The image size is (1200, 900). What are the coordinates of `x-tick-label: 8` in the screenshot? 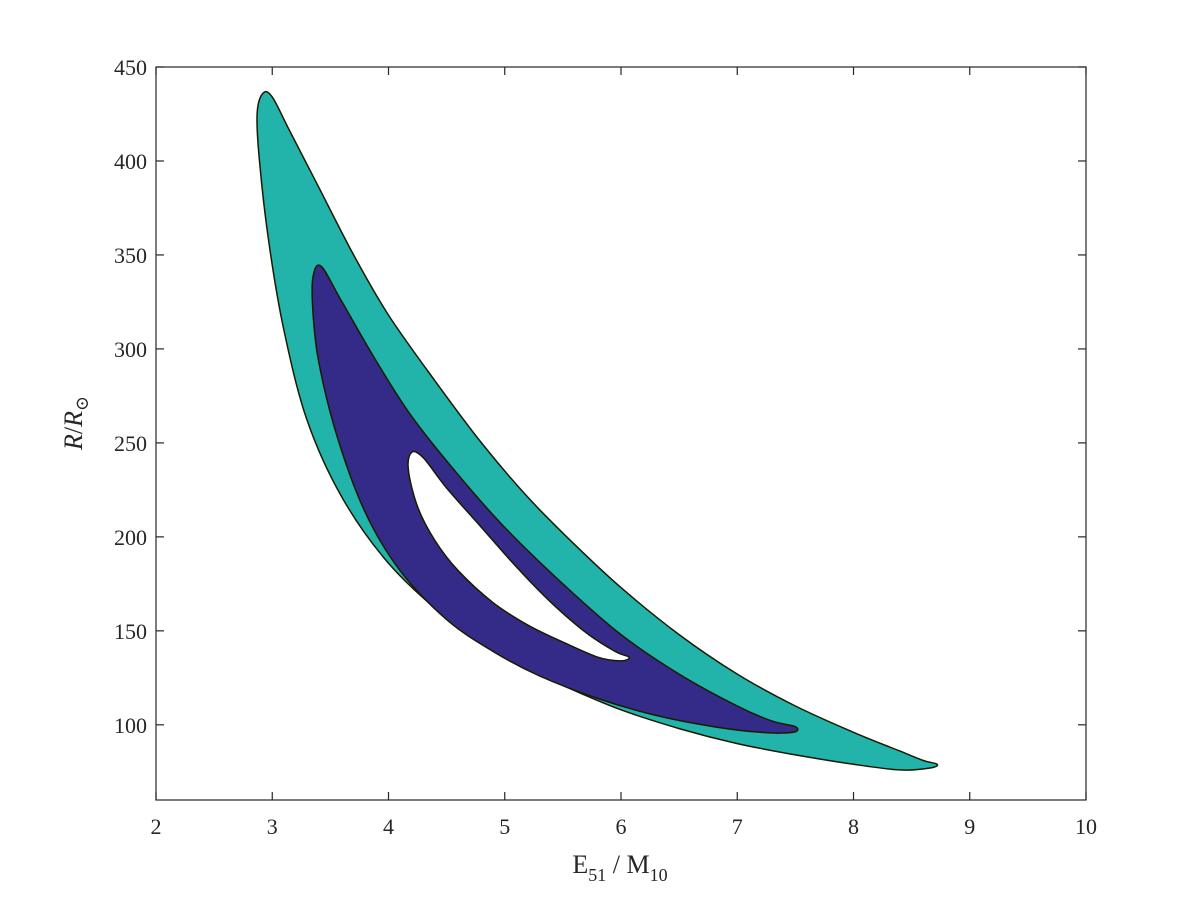 It's located at (853, 826).